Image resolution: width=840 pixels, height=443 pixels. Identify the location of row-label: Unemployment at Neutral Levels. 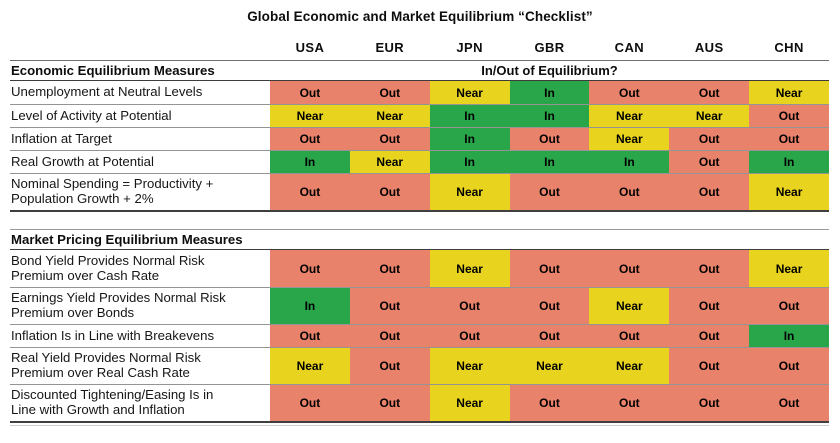
(107, 92).